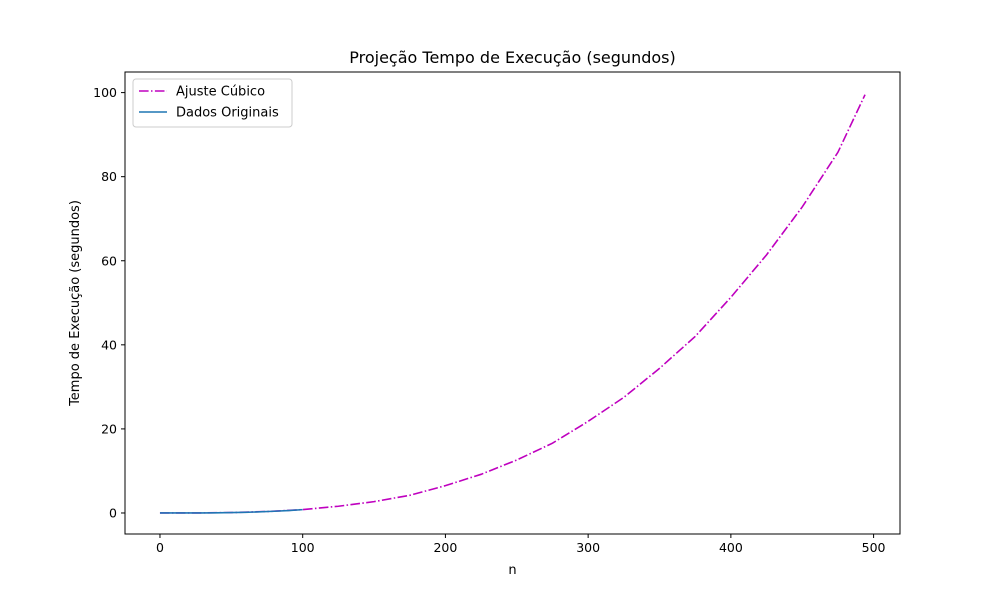  What do you see at coordinates (445, 547) in the screenshot?
I see `x-tick-label: 200` at bounding box center [445, 547].